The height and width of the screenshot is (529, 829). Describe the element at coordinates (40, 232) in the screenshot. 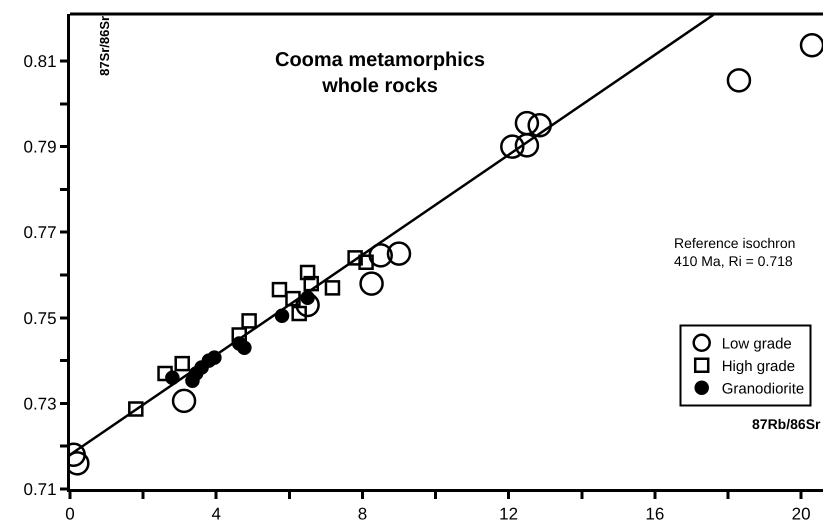

I see `y-tick-label: 0.77` at that location.